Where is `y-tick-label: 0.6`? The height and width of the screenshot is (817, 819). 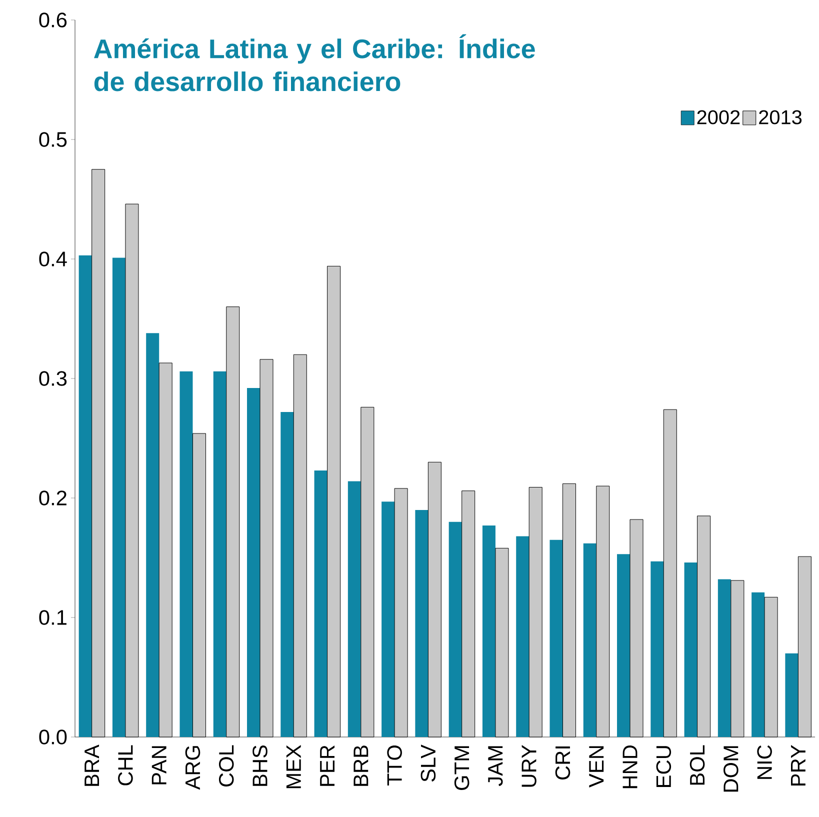 y-tick-label: 0.6 is located at coordinates (53, 20).